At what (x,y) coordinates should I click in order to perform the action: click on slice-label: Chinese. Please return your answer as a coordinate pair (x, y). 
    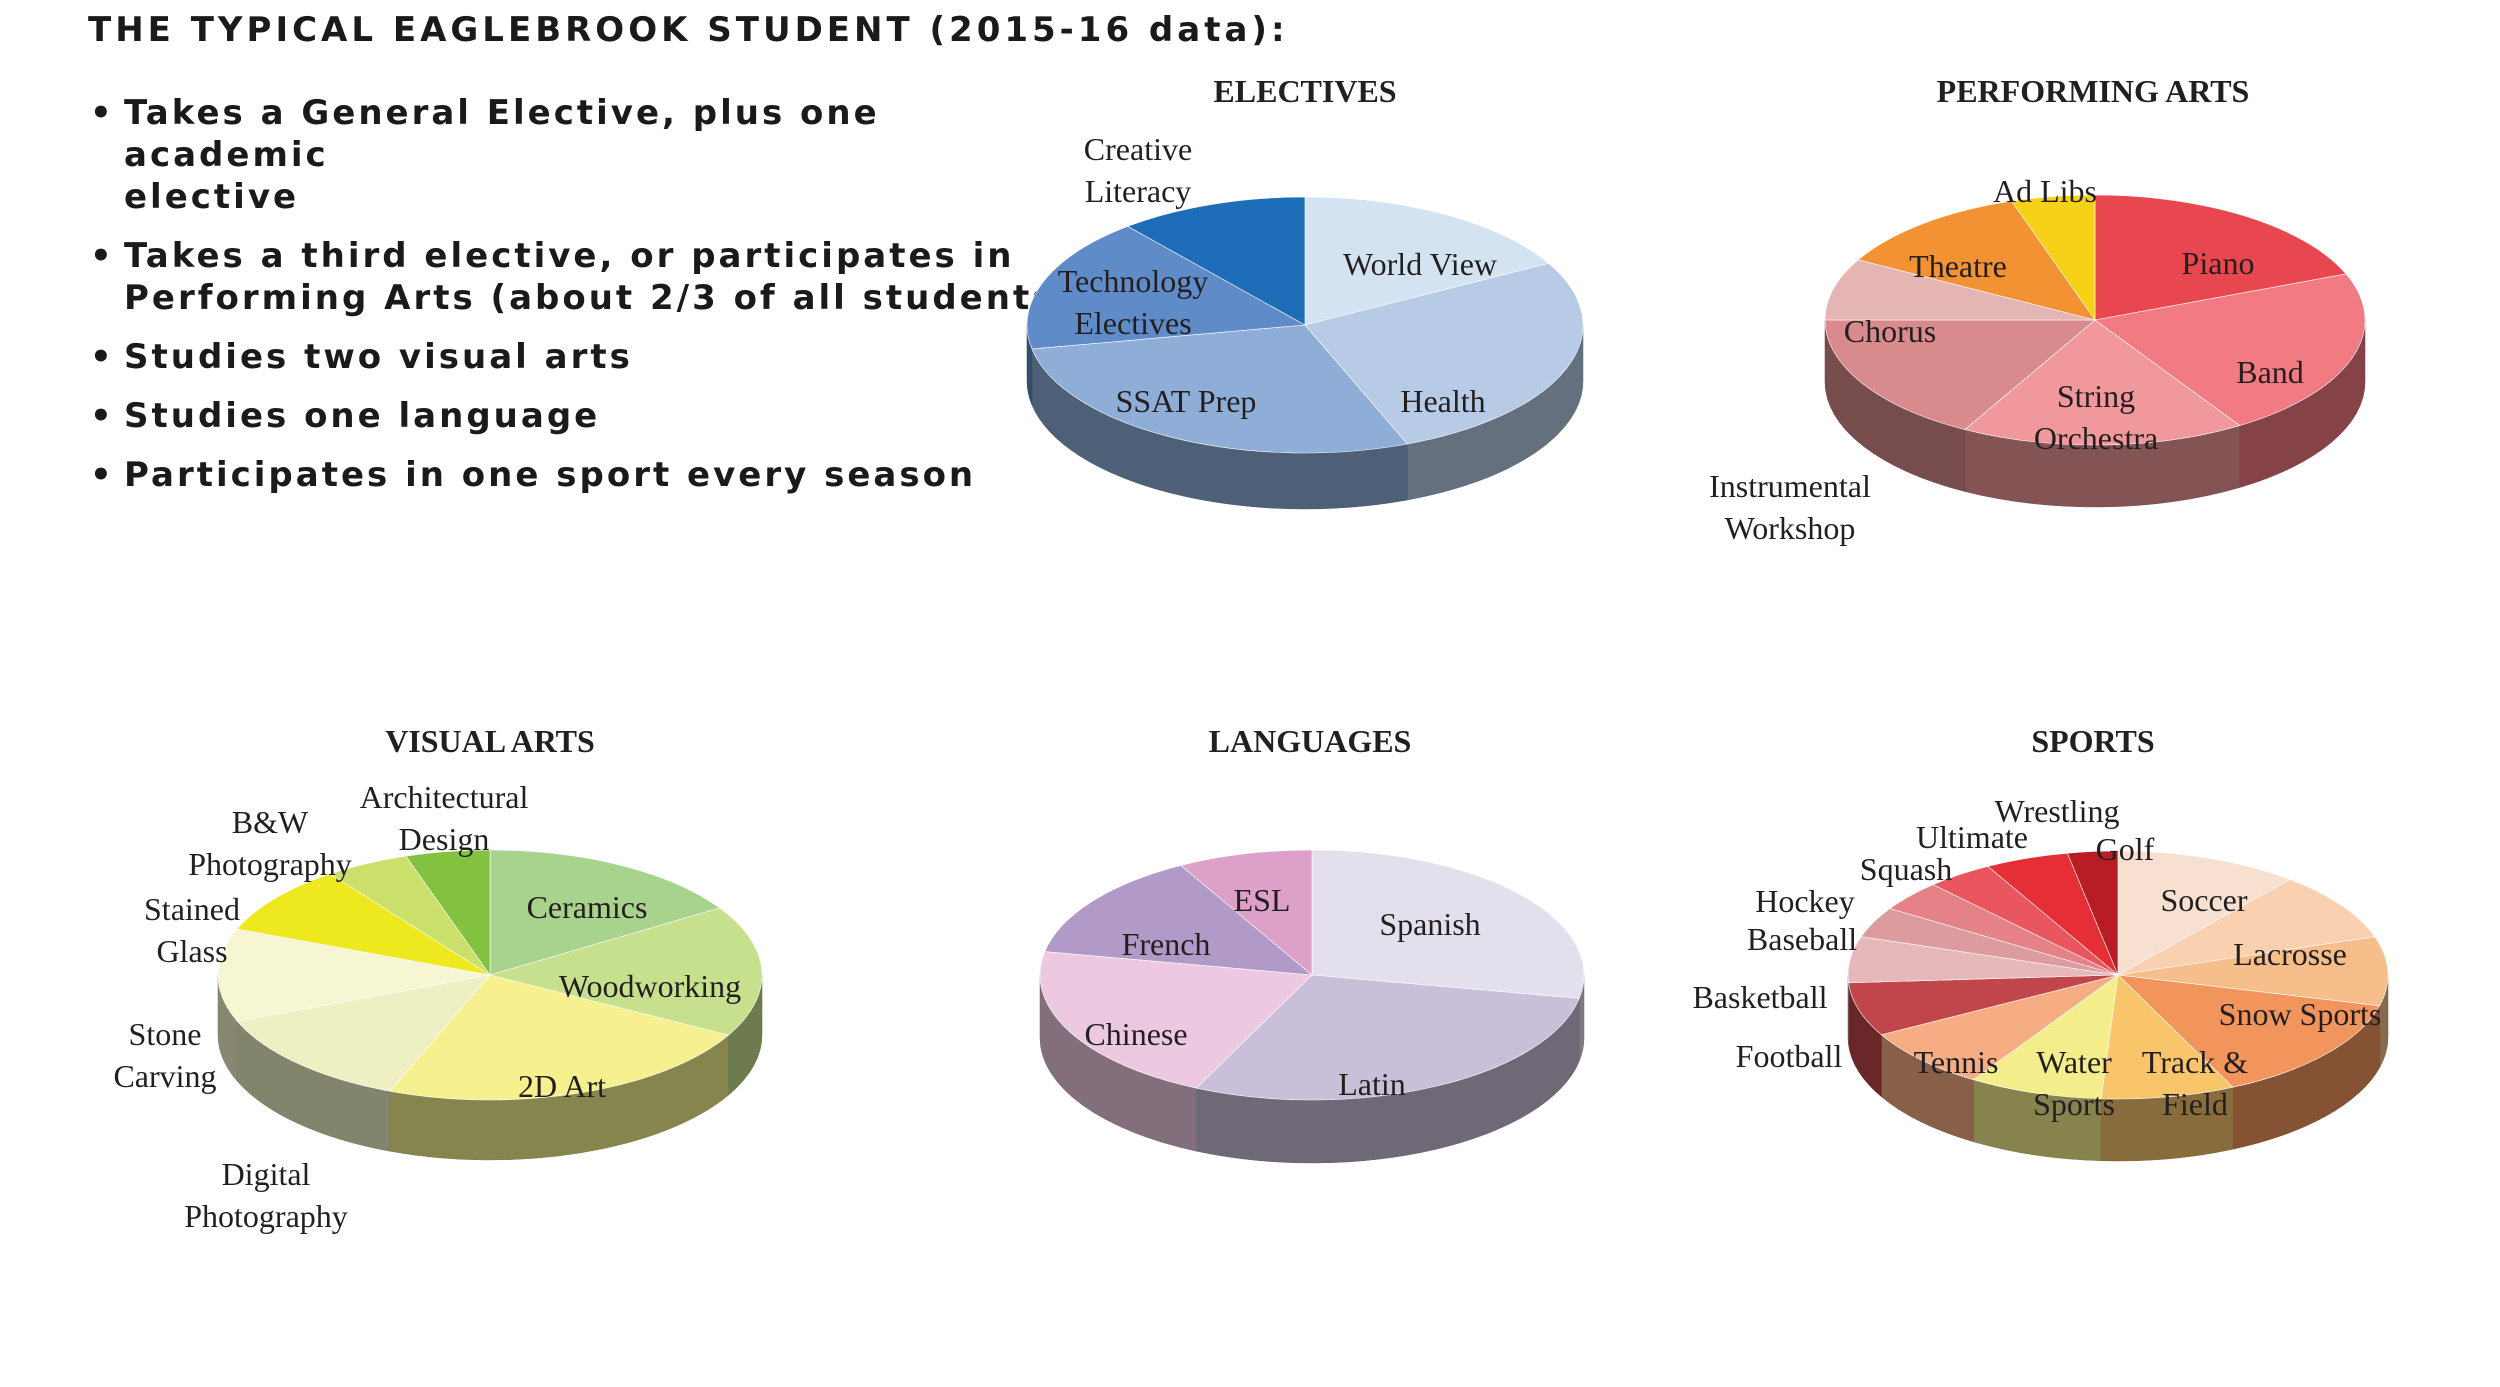
    Looking at the image, I should click on (1135, 1034).